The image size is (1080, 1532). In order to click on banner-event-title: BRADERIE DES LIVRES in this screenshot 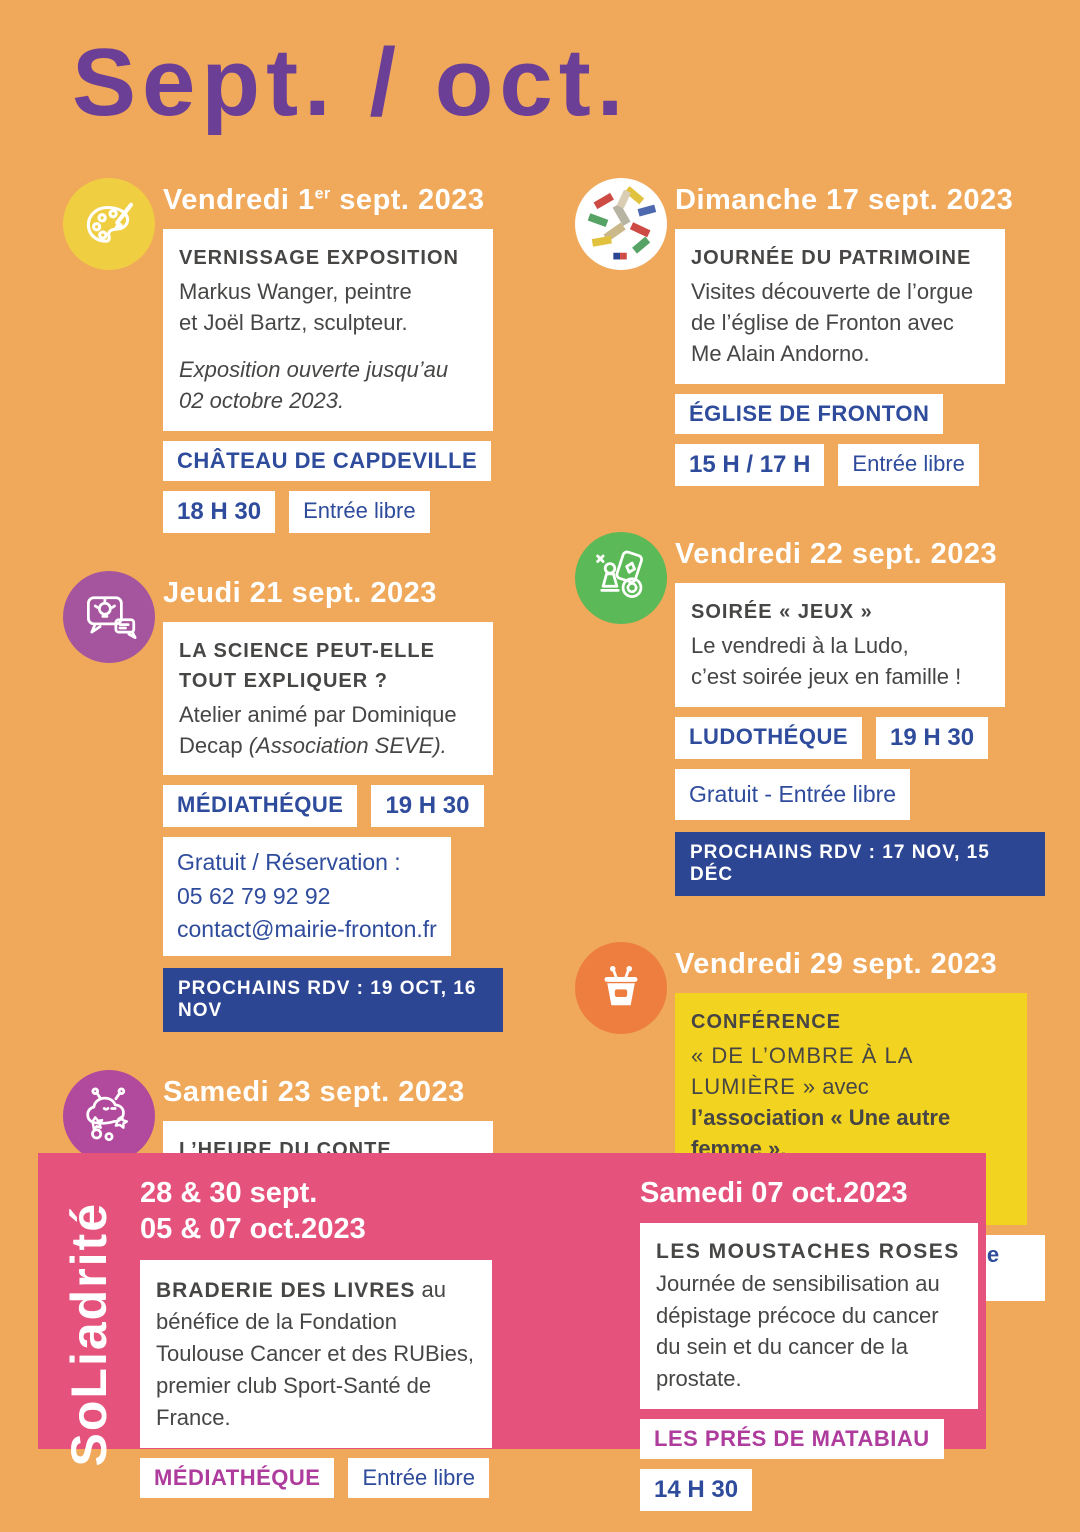, I will do `click(286, 1290)`.